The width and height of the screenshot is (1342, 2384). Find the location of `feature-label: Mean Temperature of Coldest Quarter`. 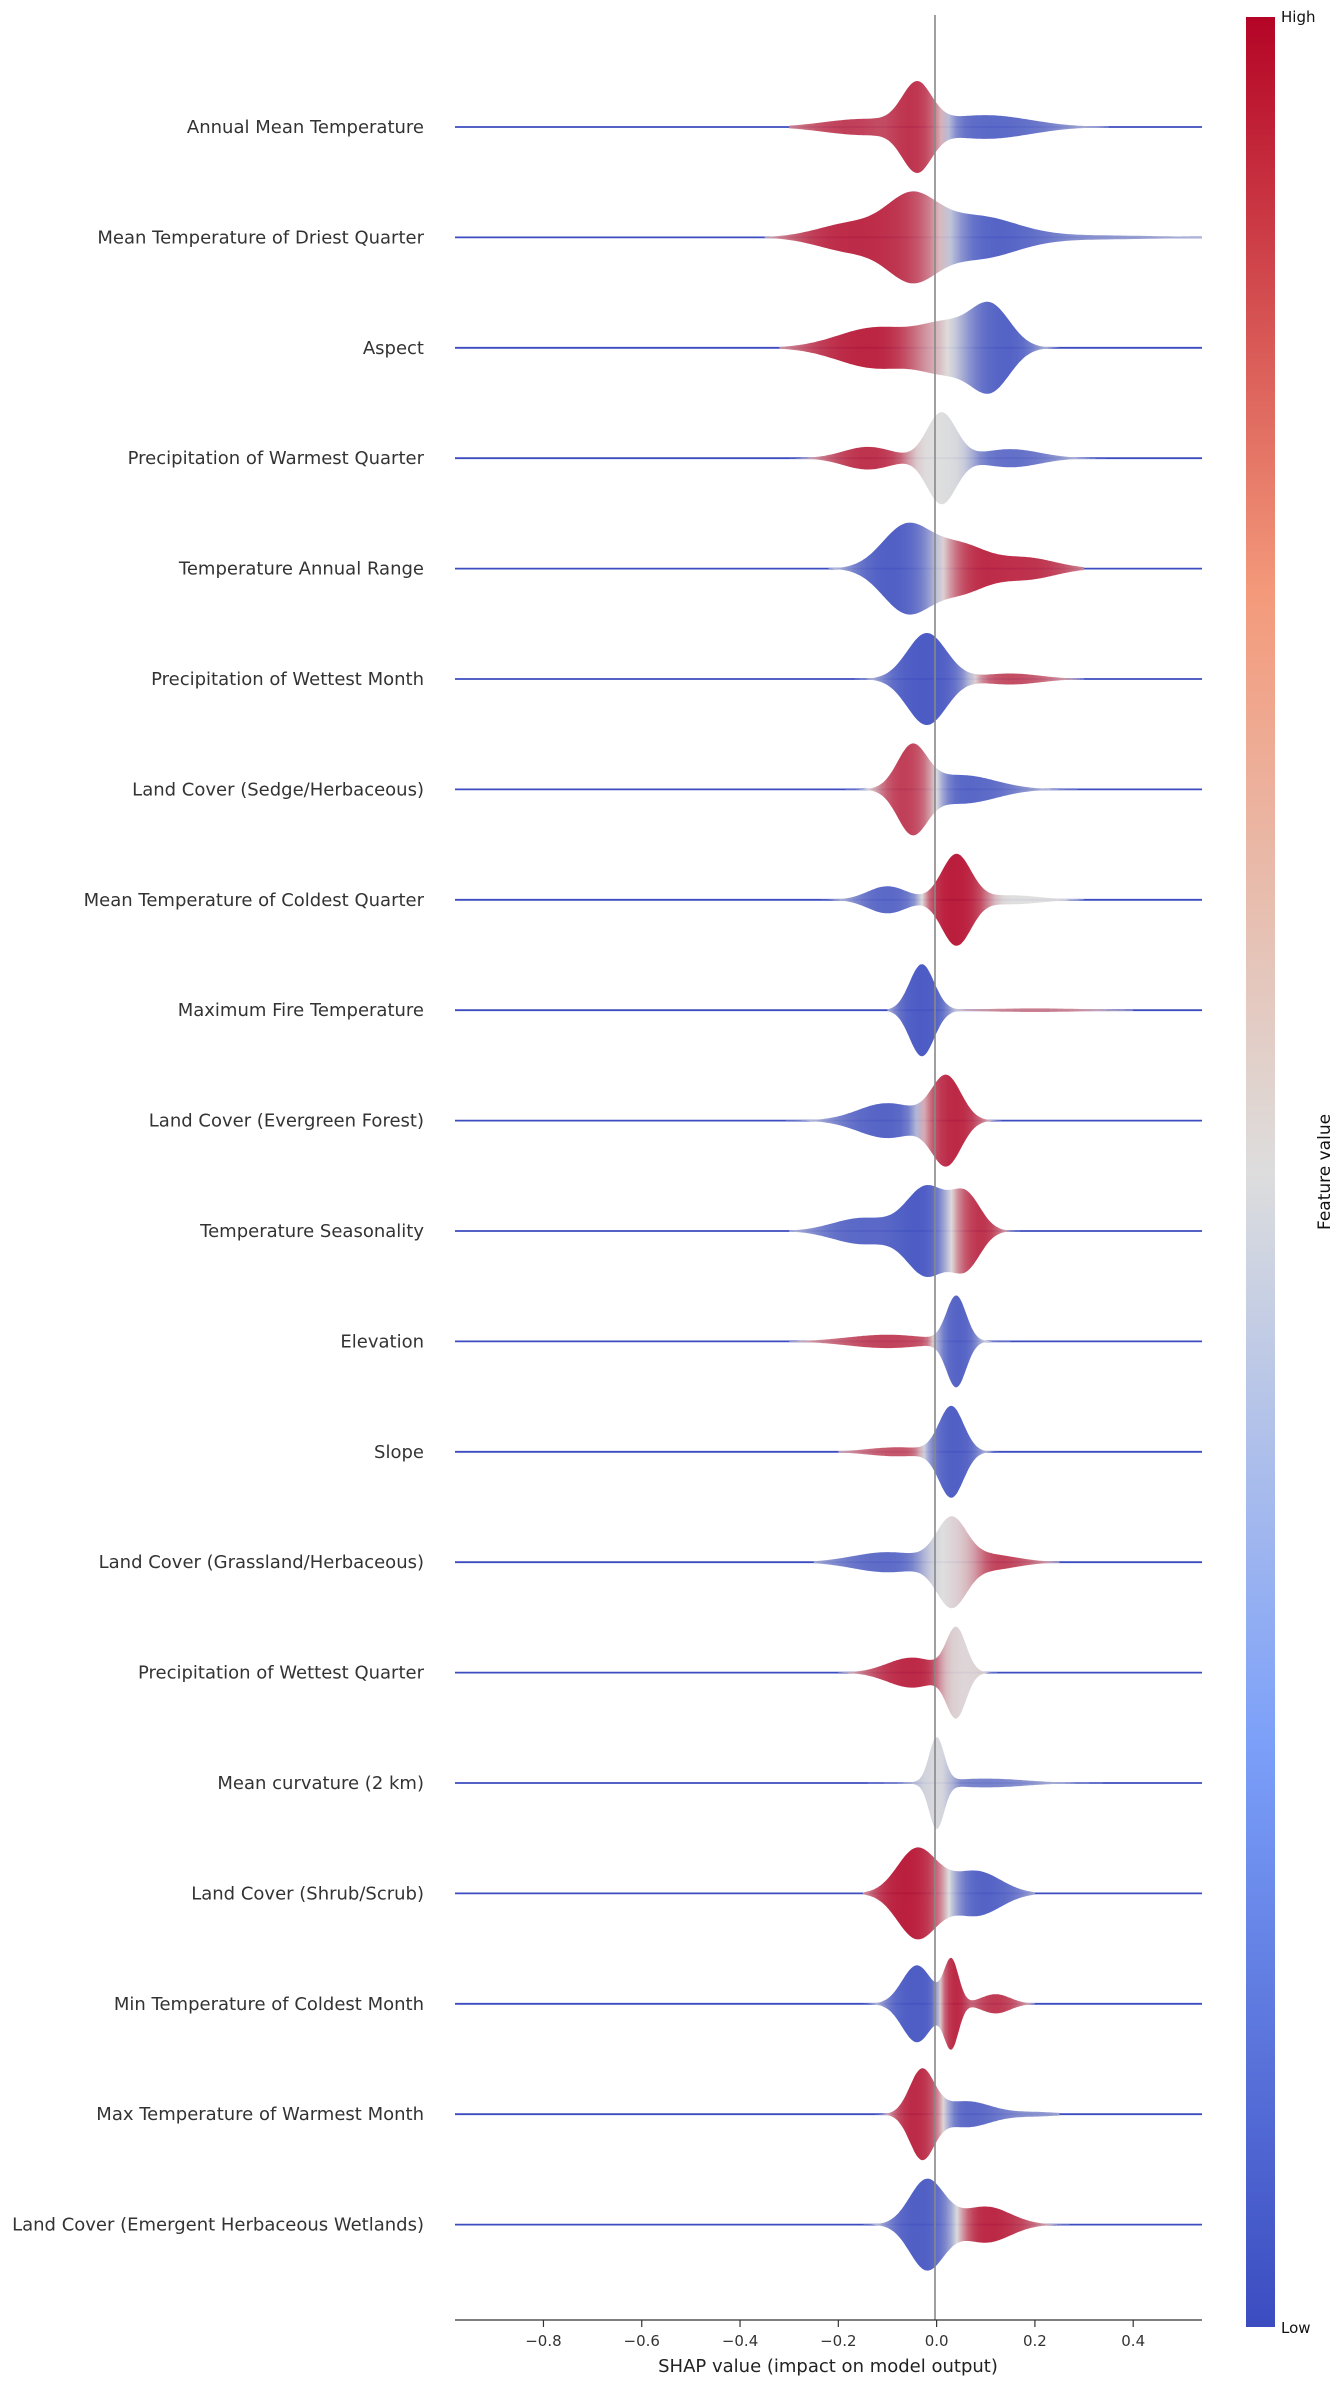

feature-label: Mean Temperature of Coldest Quarter is located at coordinates (254, 900).